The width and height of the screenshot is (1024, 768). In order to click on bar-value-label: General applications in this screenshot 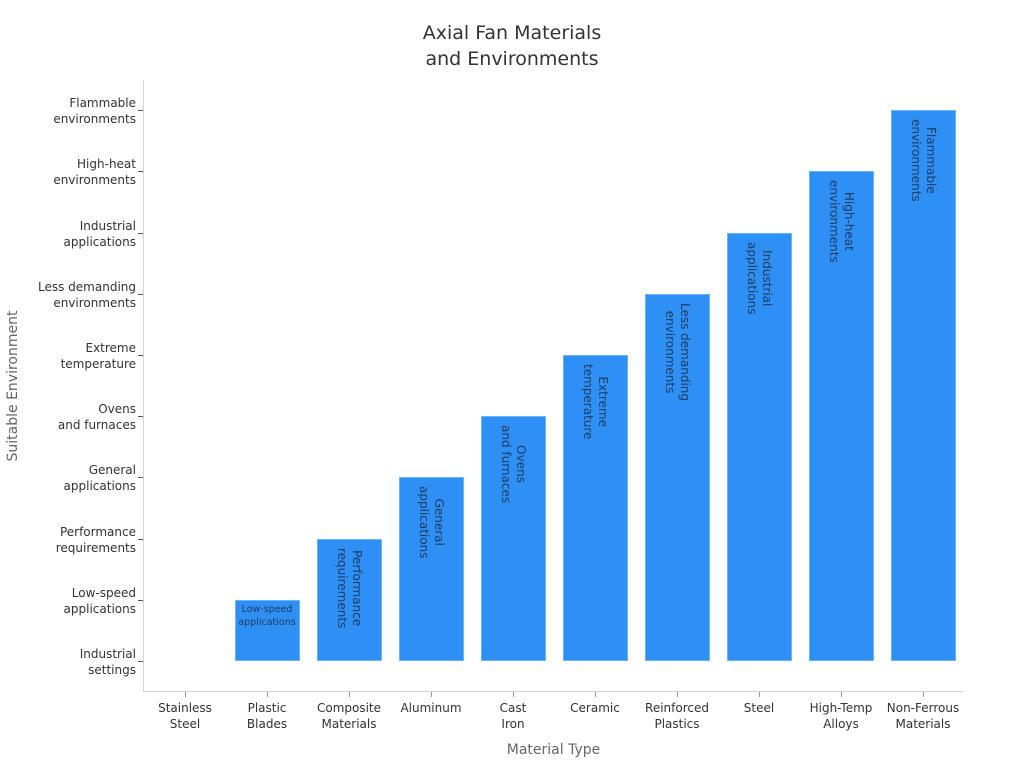, I will do `click(431, 522)`.